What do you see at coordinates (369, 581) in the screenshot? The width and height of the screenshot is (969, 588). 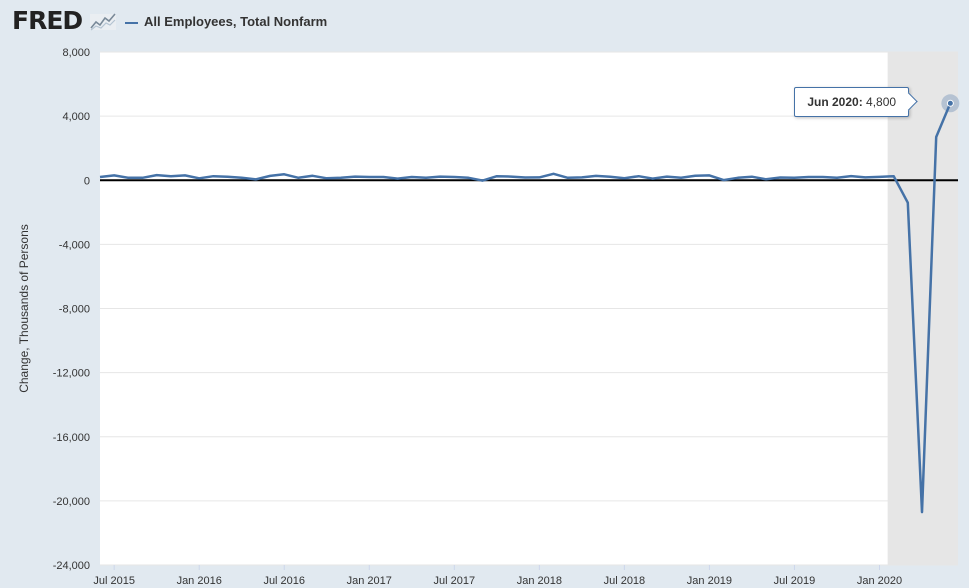 I see `x-tick-label: Jan 2017` at bounding box center [369, 581].